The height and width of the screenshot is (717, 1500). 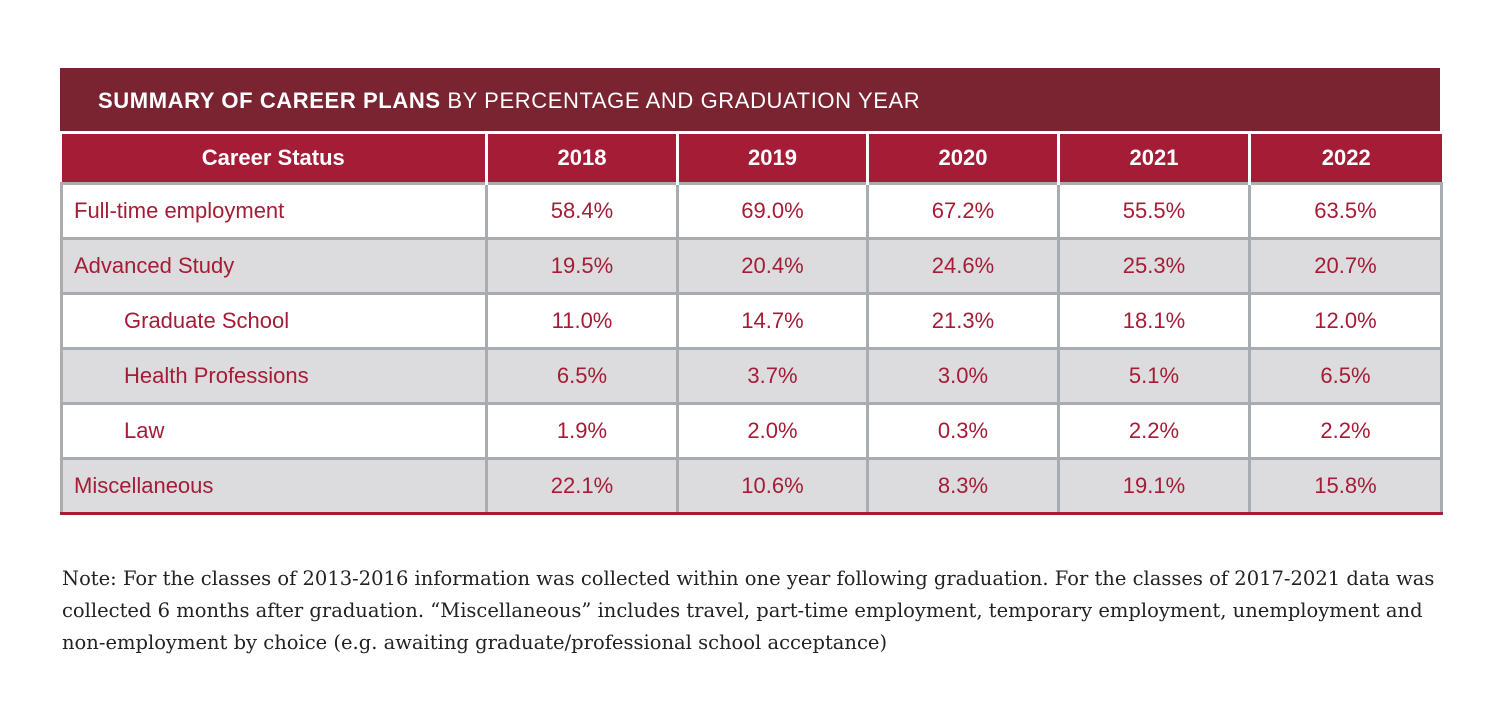 I want to click on row-label: Full-time employment, so click(x=274, y=211).